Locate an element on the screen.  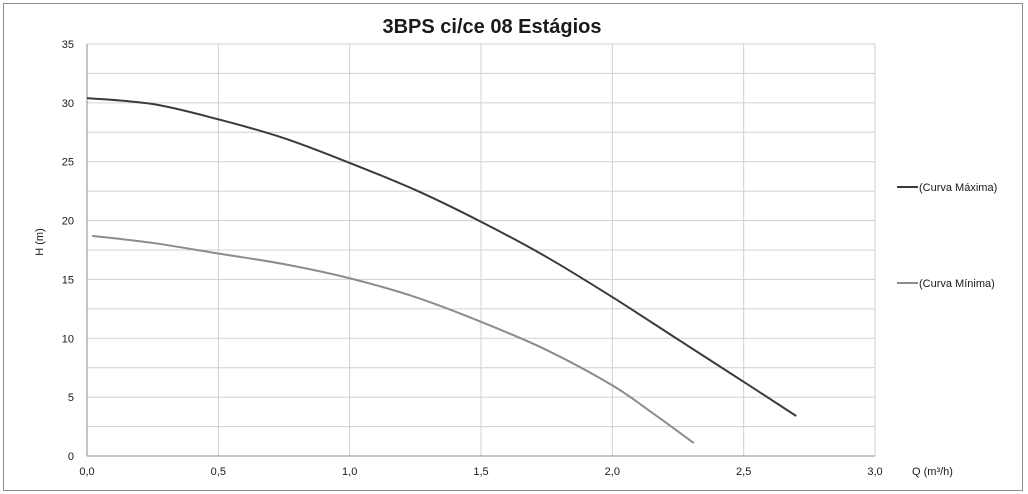
x-axis-ticks: 0,0 0,5 1,0 1,5 2,0 2,5 3,0 is located at coordinates (480, 472).